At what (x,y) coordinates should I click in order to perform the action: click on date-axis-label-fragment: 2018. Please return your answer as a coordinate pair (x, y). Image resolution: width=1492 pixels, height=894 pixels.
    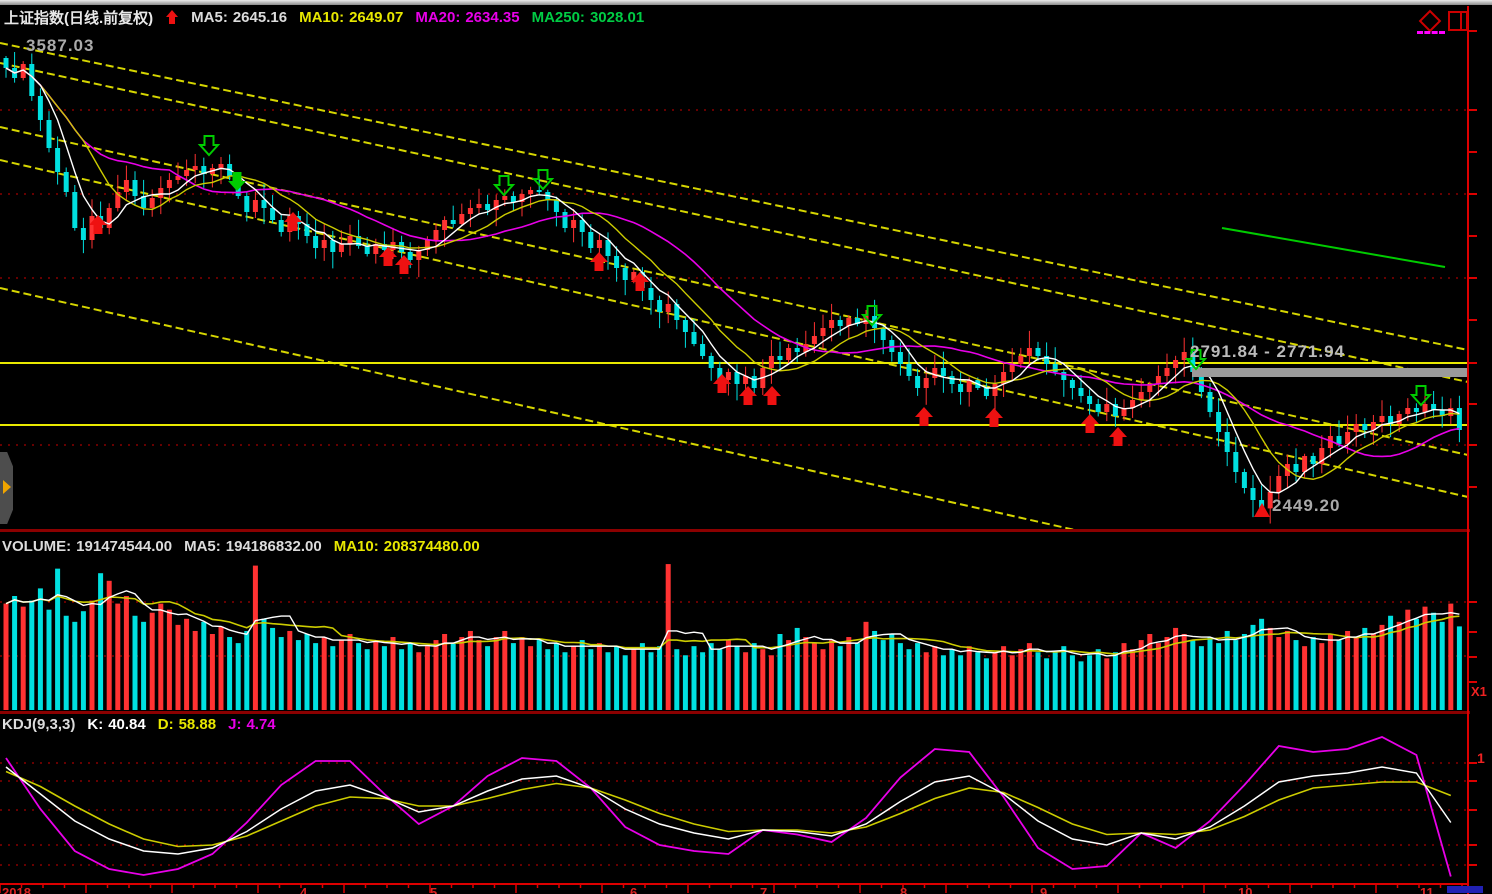
    Looking at the image, I should click on (16, 890).